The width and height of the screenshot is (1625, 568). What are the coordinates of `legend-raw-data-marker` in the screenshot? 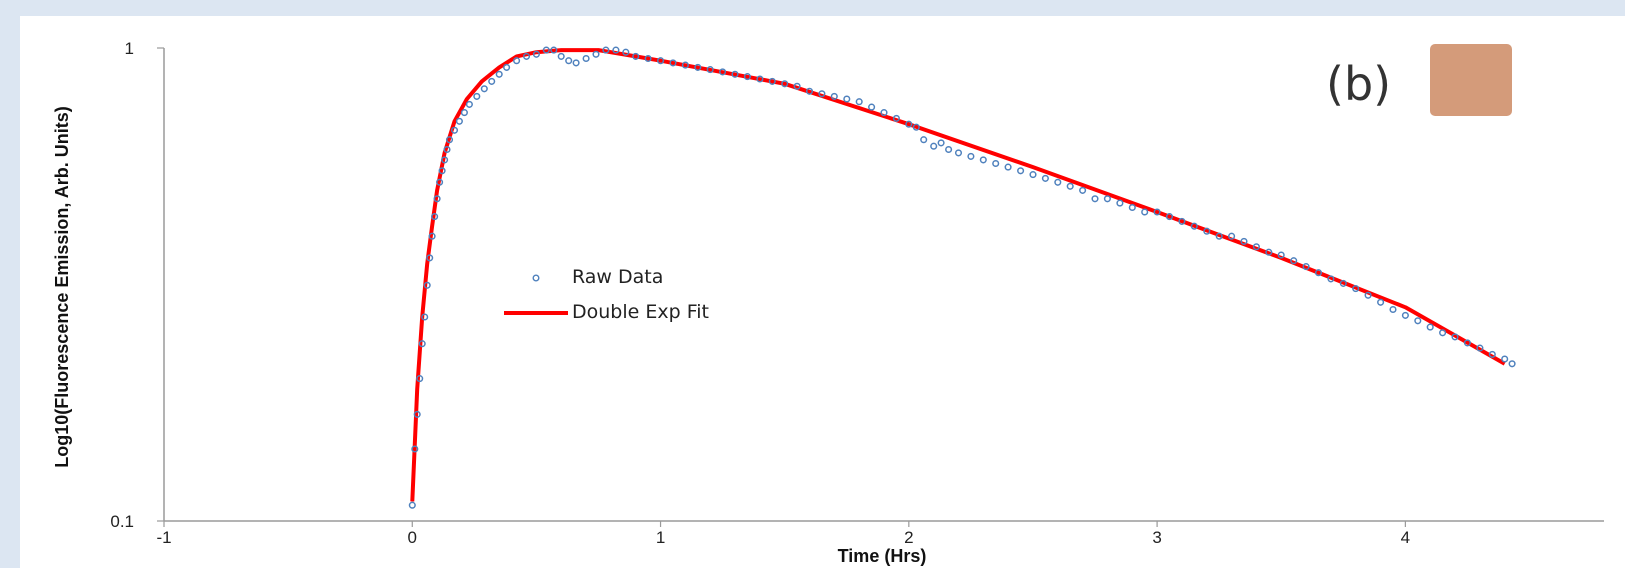 It's located at (536, 278).